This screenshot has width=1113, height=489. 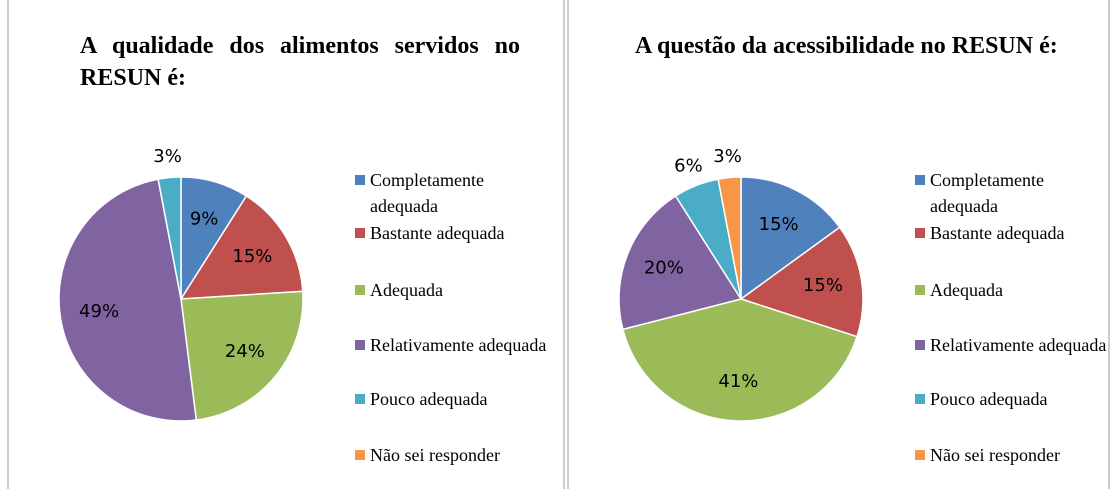 I want to click on data-label: 9%, so click(x=204, y=218).